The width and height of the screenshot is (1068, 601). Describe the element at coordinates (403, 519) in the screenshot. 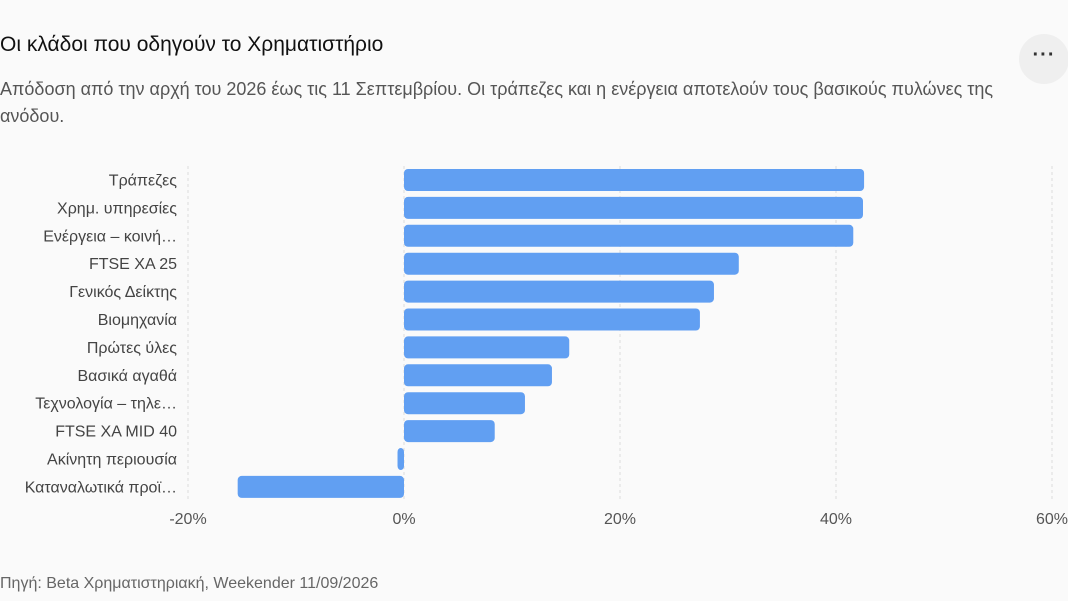

I see `x-tick-label: 0%` at that location.